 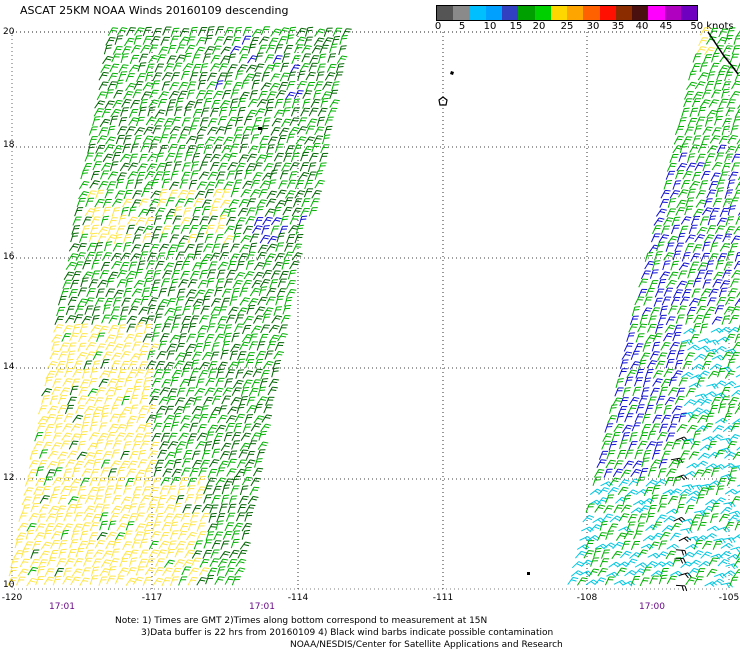 What do you see at coordinates (9, 257) in the screenshot?
I see `lat-label-16: 16` at bounding box center [9, 257].